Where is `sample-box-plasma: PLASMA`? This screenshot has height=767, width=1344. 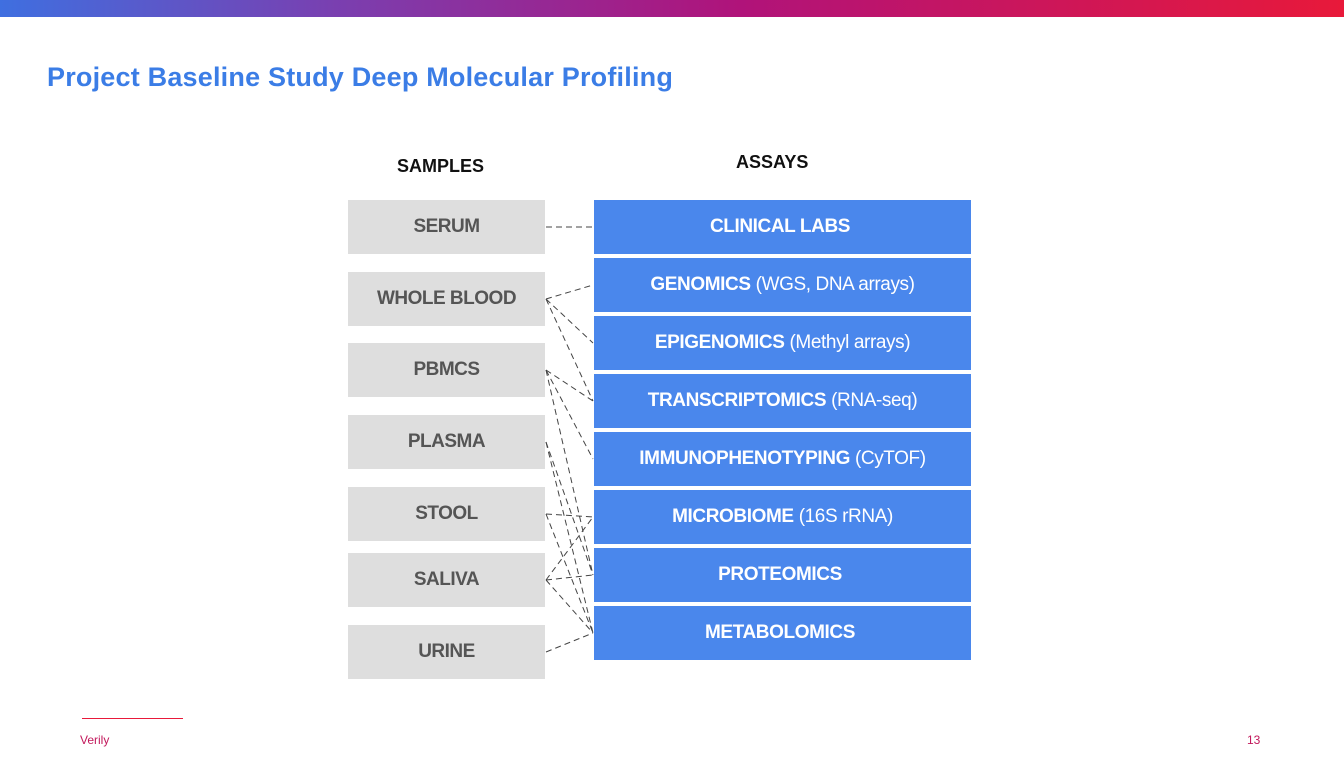 sample-box-plasma: PLASMA is located at coordinates (446, 442).